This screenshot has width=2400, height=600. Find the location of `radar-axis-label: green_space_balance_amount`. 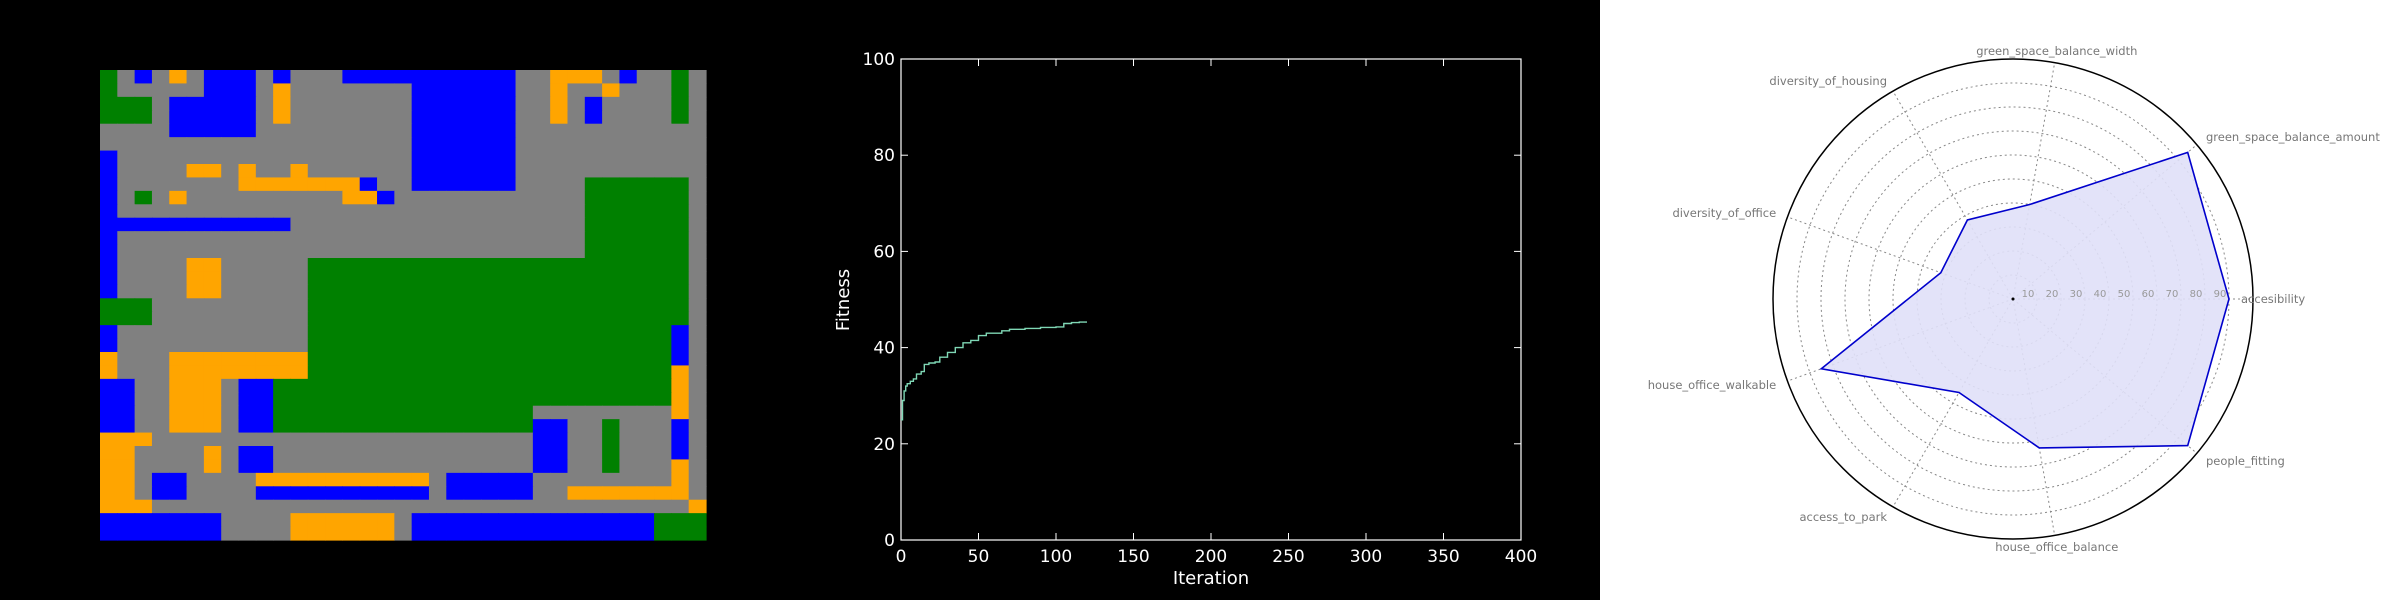

radar-axis-label: green_space_balance_amount is located at coordinates (2293, 137).